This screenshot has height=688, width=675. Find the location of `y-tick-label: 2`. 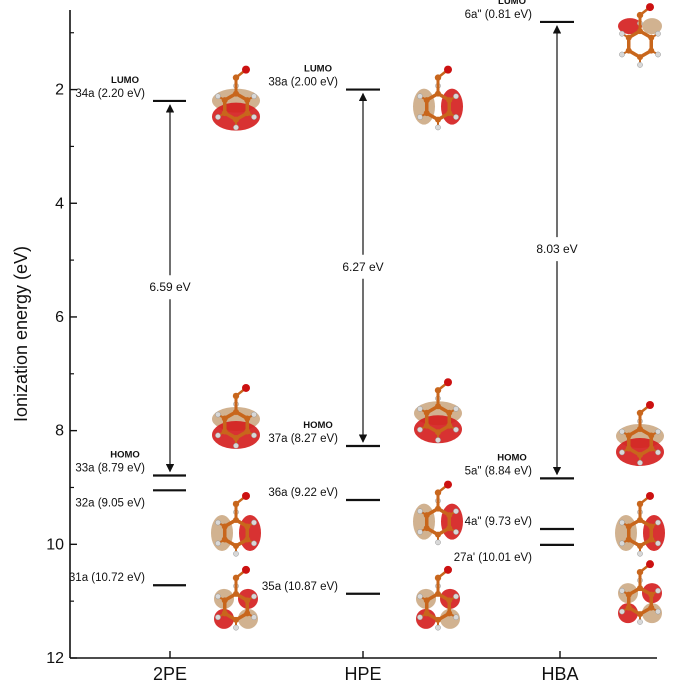

y-tick-label: 2 is located at coordinates (59, 90).